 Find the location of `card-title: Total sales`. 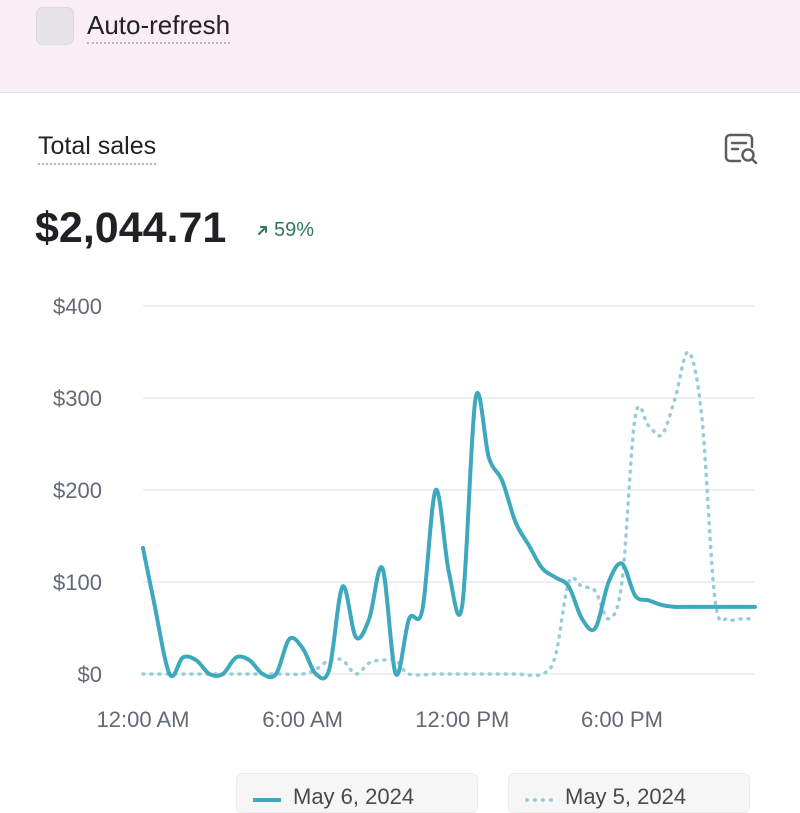

card-title: Total sales is located at coordinates (97, 148).